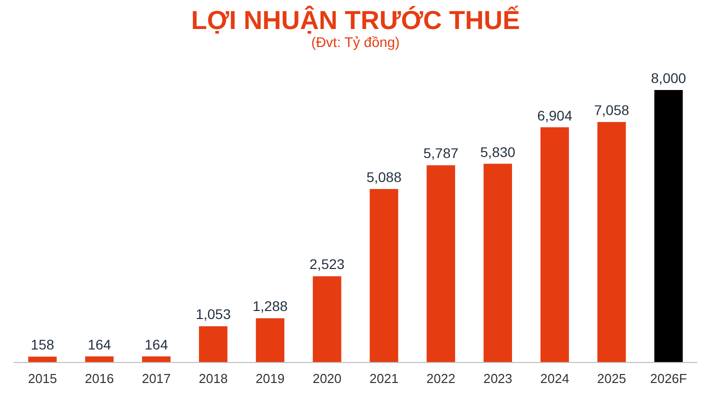 The image size is (711, 396). What do you see at coordinates (327, 264) in the screenshot?
I see `data-label: 2,523` at bounding box center [327, 264].